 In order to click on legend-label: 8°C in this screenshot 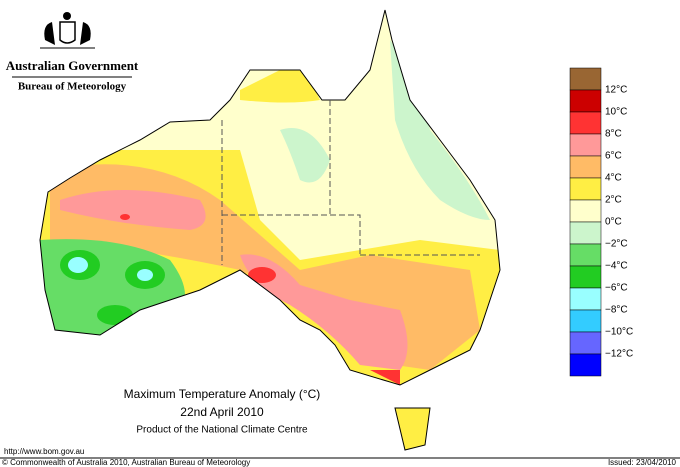, I will do `click(613, 134)`.